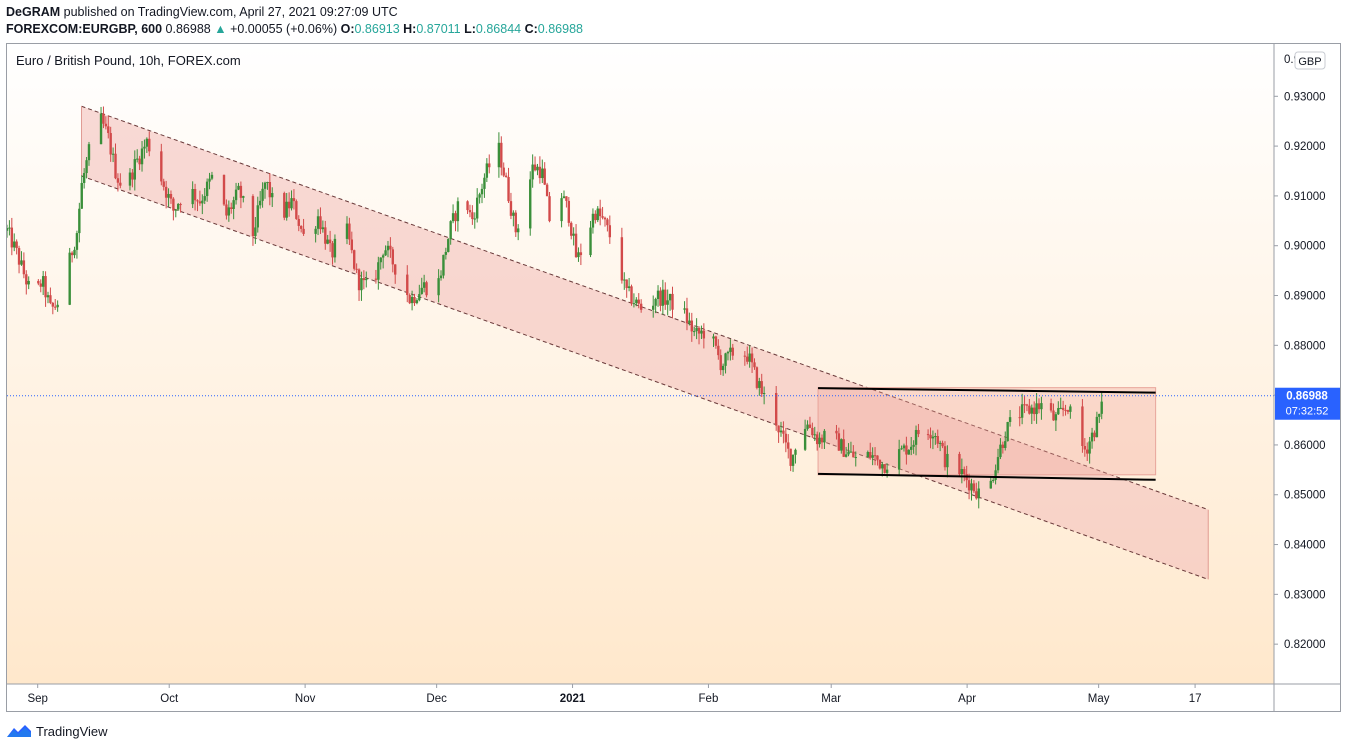 The image size is (1348, 749). What do you see at coordinates (1307, 412) in the screenshot?
I see `price-tag-countdown: 07:32:52` at bounding box center [1307, 412].